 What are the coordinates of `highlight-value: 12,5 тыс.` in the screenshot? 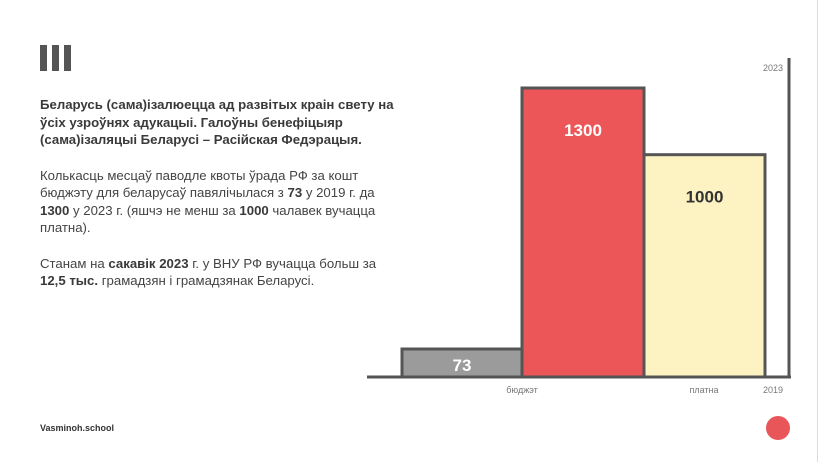 It's located at (69, 280).